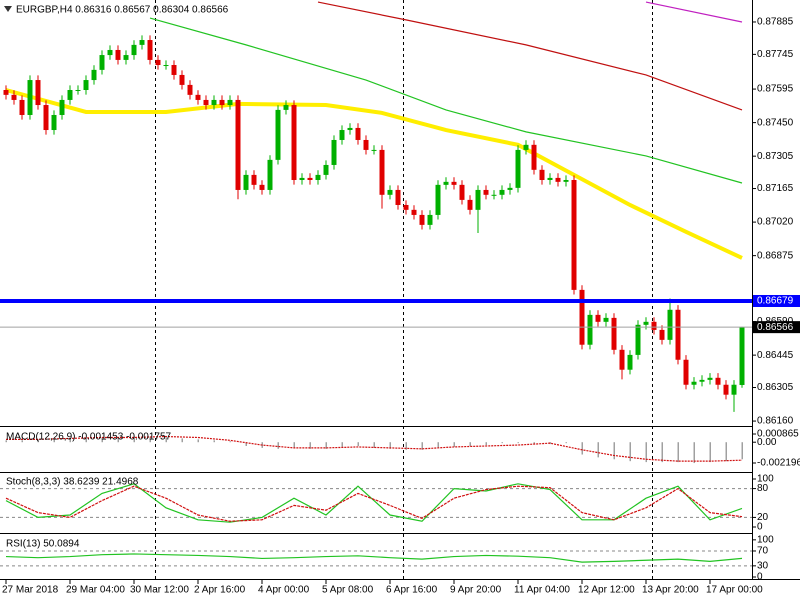 This screenshot has height=600, width=800. Describe the element at coordinates (72, 482) in the screenshot. I see `indicator-title: Stoch(8,3,3) 38.6239 21.4968` at that location.